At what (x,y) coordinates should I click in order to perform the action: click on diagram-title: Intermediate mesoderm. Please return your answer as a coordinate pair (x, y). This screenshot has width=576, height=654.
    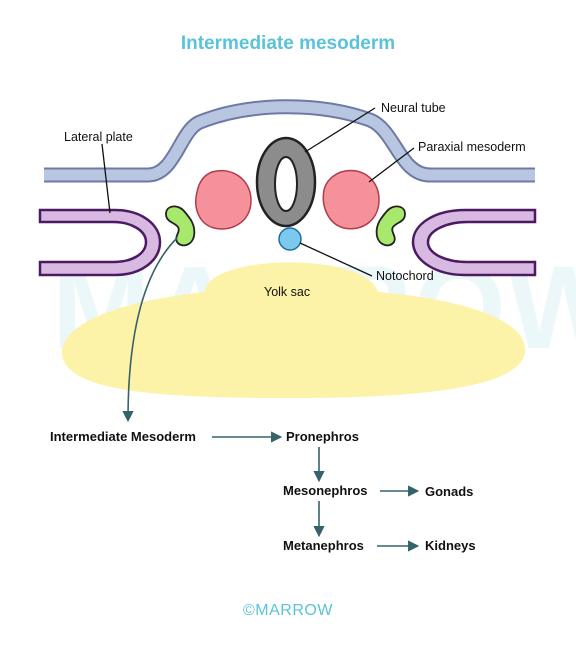
    Looking at the image, I should click on (288, 43).